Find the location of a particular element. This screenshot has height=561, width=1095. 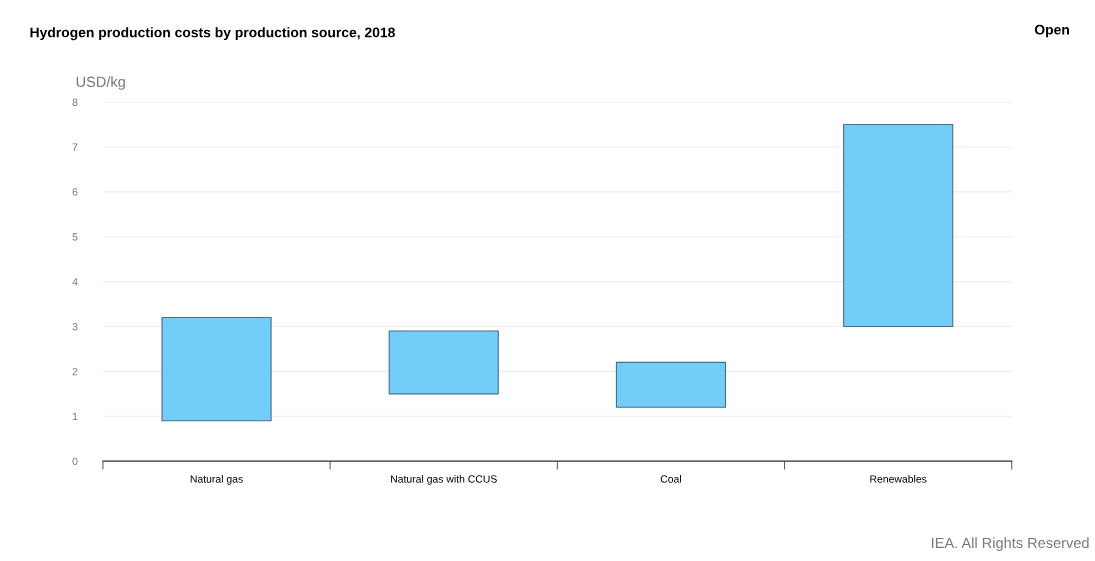

text: IEA. All Rights Reserved is located at coordinates (1010, 544).